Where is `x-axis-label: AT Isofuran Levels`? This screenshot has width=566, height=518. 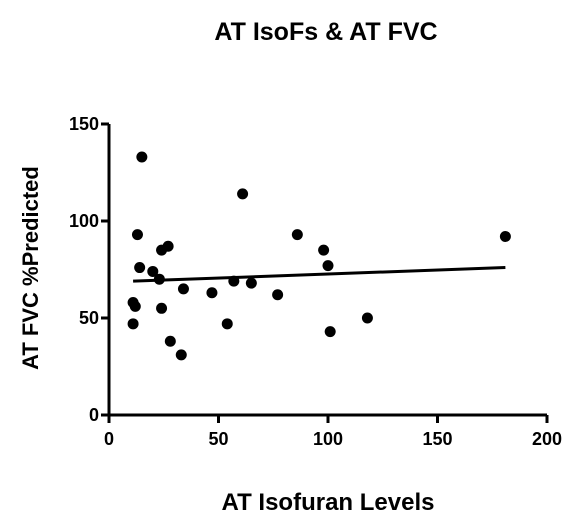 x-axis-label: AT Isofuran Levels is located at coordinates (328, 502).